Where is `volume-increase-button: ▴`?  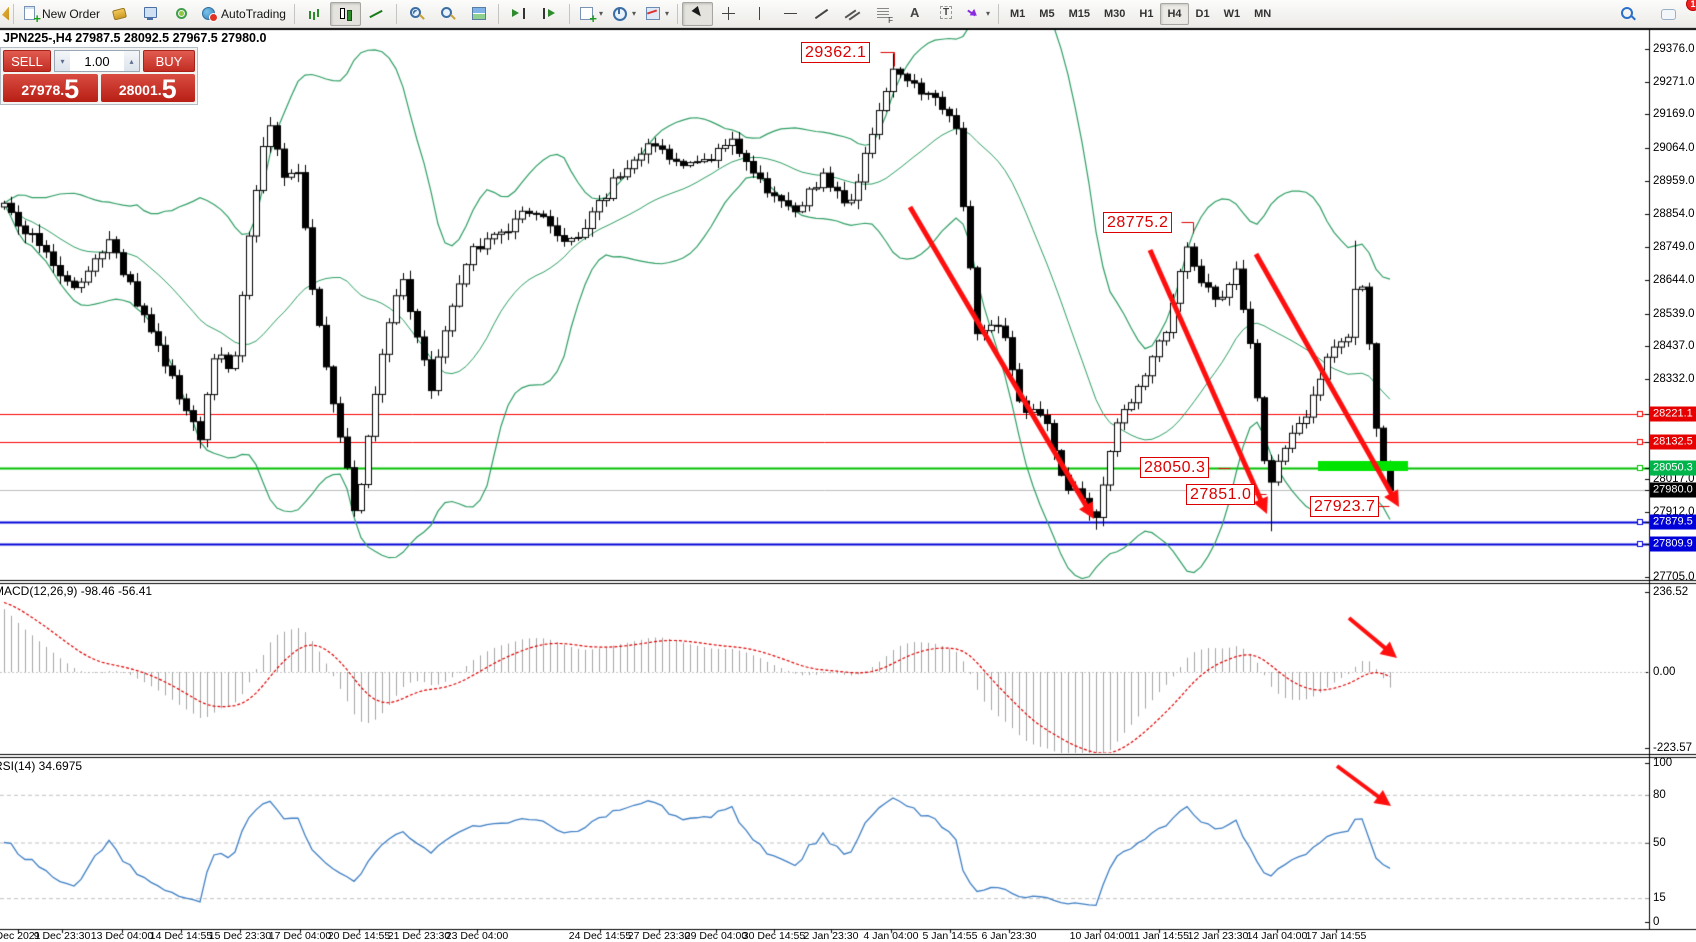
volume-increase-button: ▴ is located at coordinates (131, 61).